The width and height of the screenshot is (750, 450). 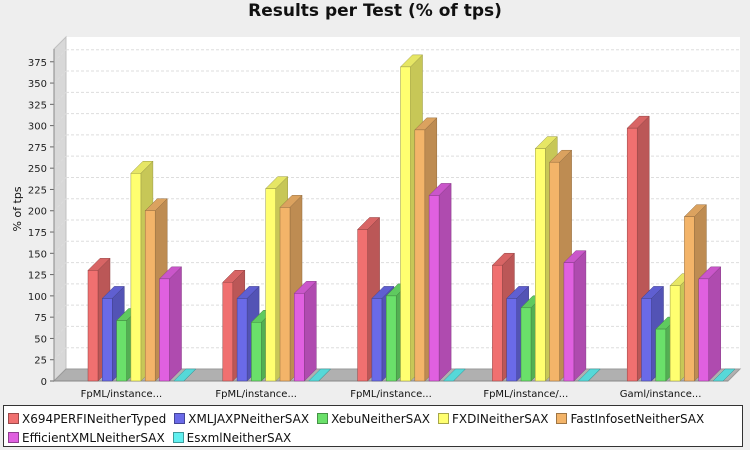 I want to click on legend-item: FastInfosetNeitherSAX, so click(x=630, y=419).